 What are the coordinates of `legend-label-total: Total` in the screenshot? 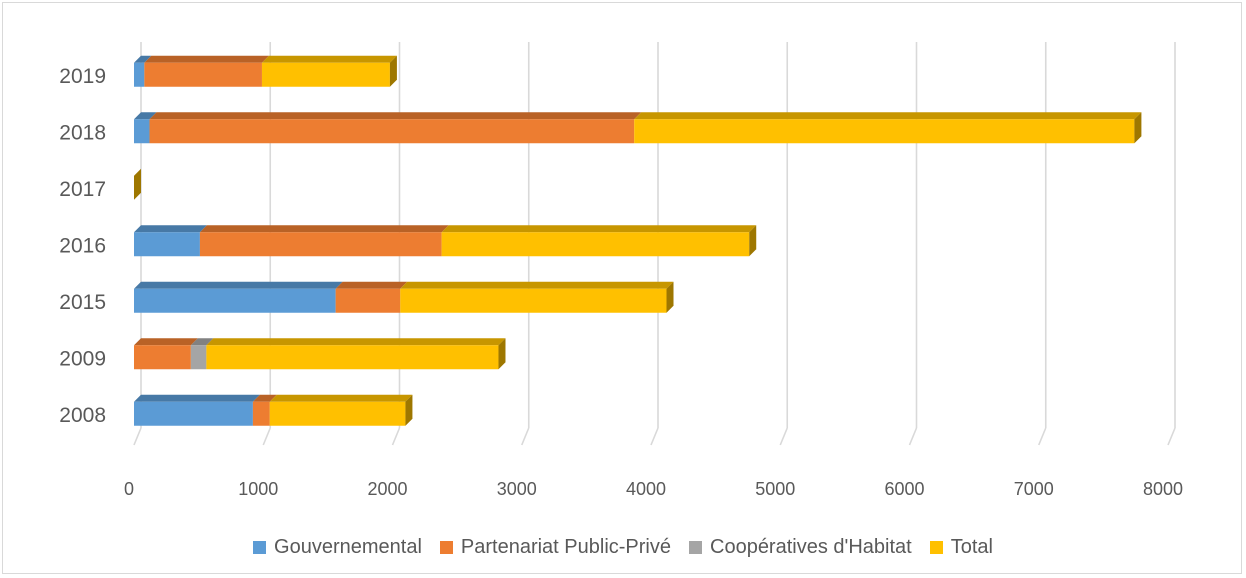 It's located at (971, 546).